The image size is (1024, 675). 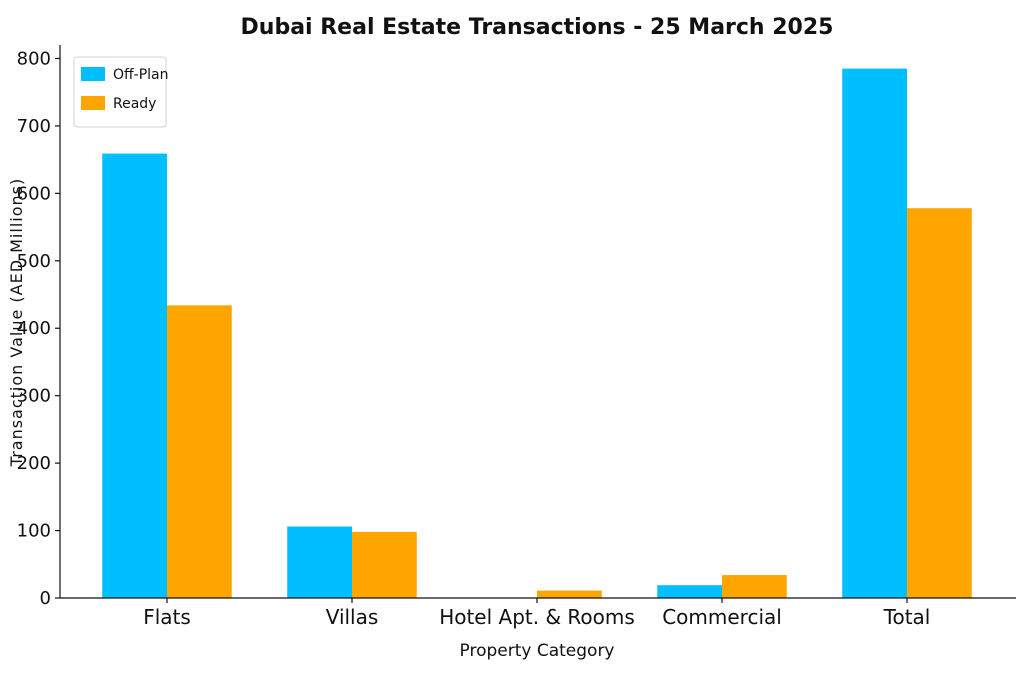 What do you see at coordinates (199, 451) in the screenshot?
I see `bar-ready-flats` at bounding box center [199, 451].